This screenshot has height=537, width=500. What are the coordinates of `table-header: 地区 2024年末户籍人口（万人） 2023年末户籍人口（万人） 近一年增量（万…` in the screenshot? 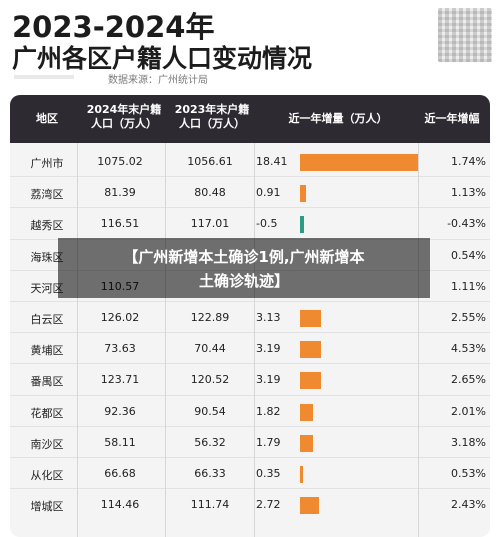 It's located at (250, 119).